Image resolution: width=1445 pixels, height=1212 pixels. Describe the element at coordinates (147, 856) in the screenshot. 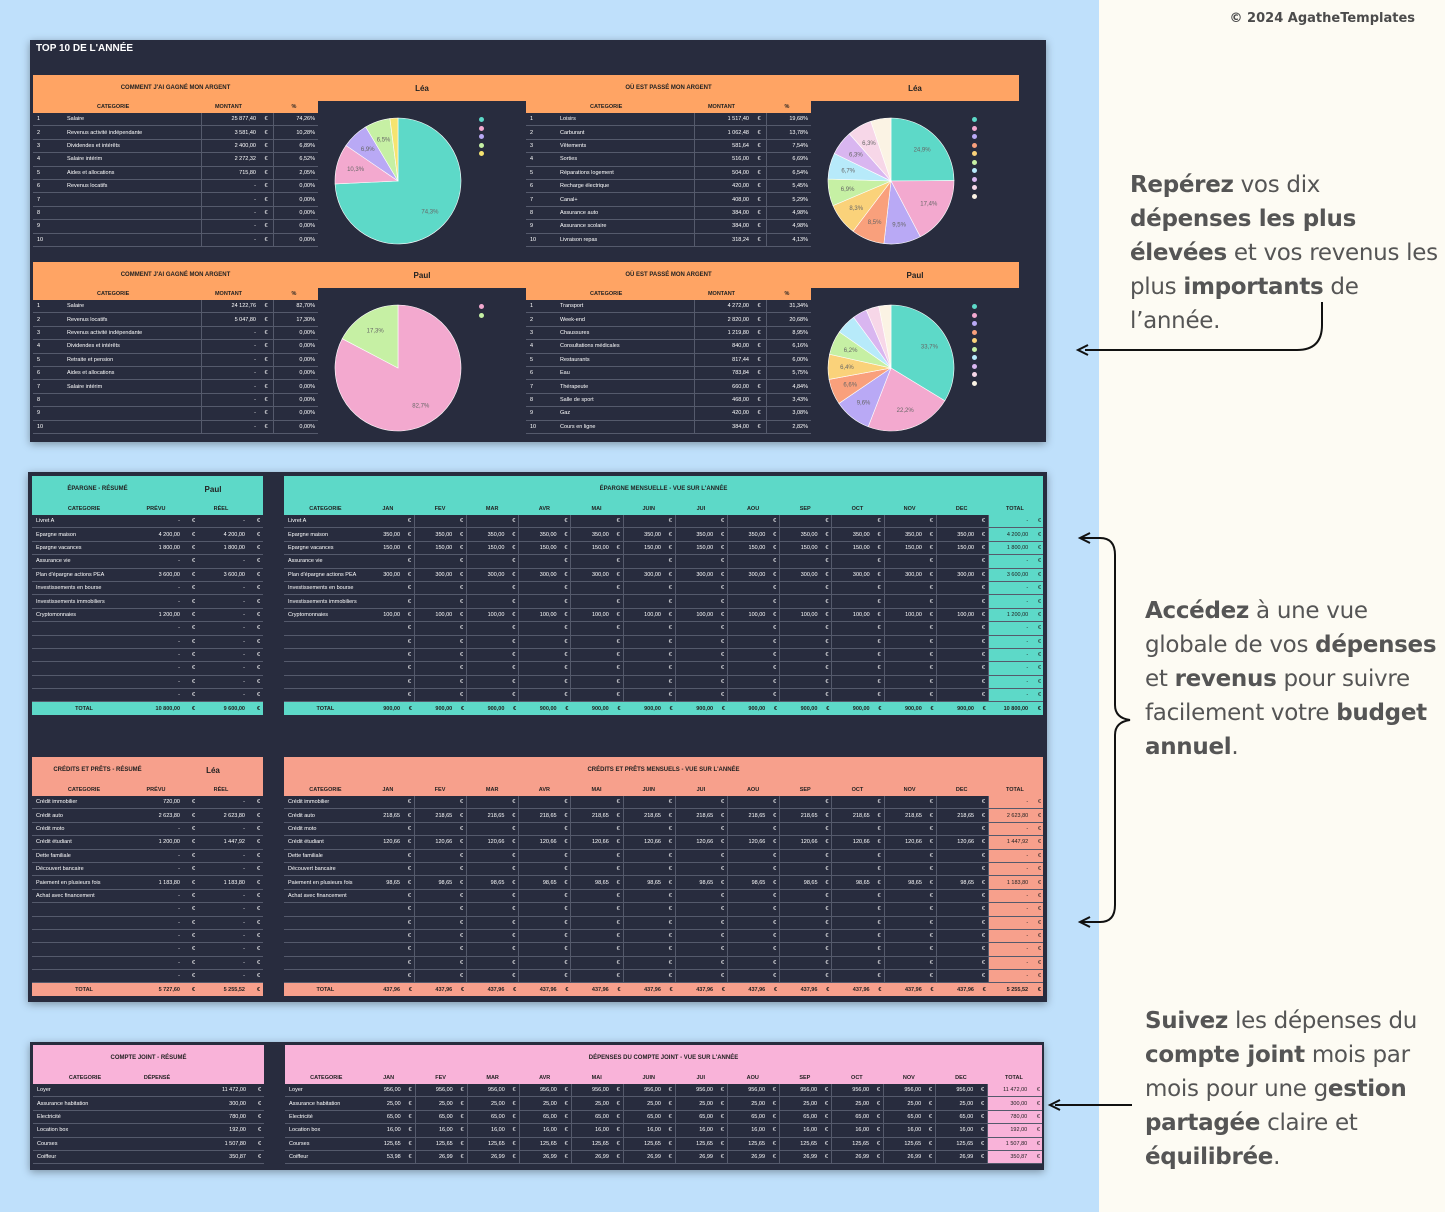

I see `summary-row: Dette familiale - € - €` at that location.